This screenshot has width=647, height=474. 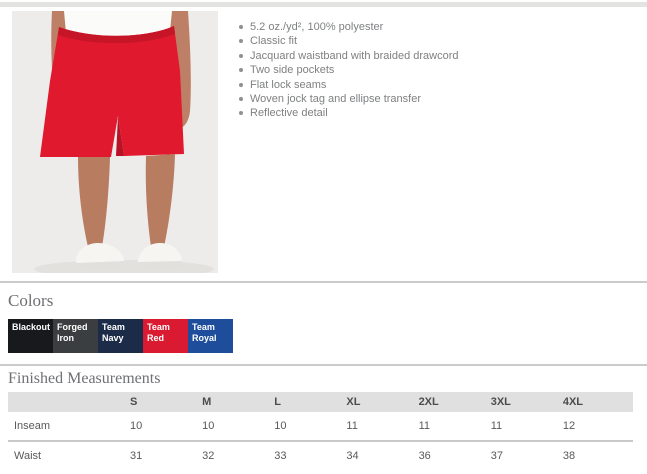 What do you see at coordinates (280, 456) in the screenshot?
I see `measurement-cell: 33` at bounding box center [280, 456].